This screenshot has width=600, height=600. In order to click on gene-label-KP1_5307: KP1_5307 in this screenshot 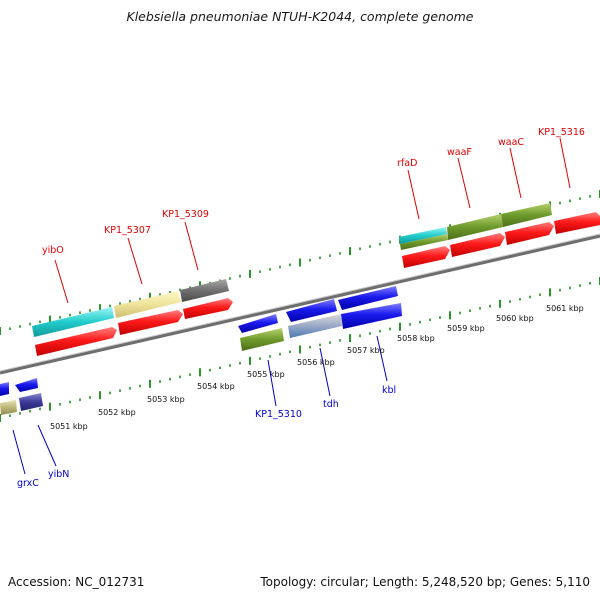, I will do `click(127, 230)`.